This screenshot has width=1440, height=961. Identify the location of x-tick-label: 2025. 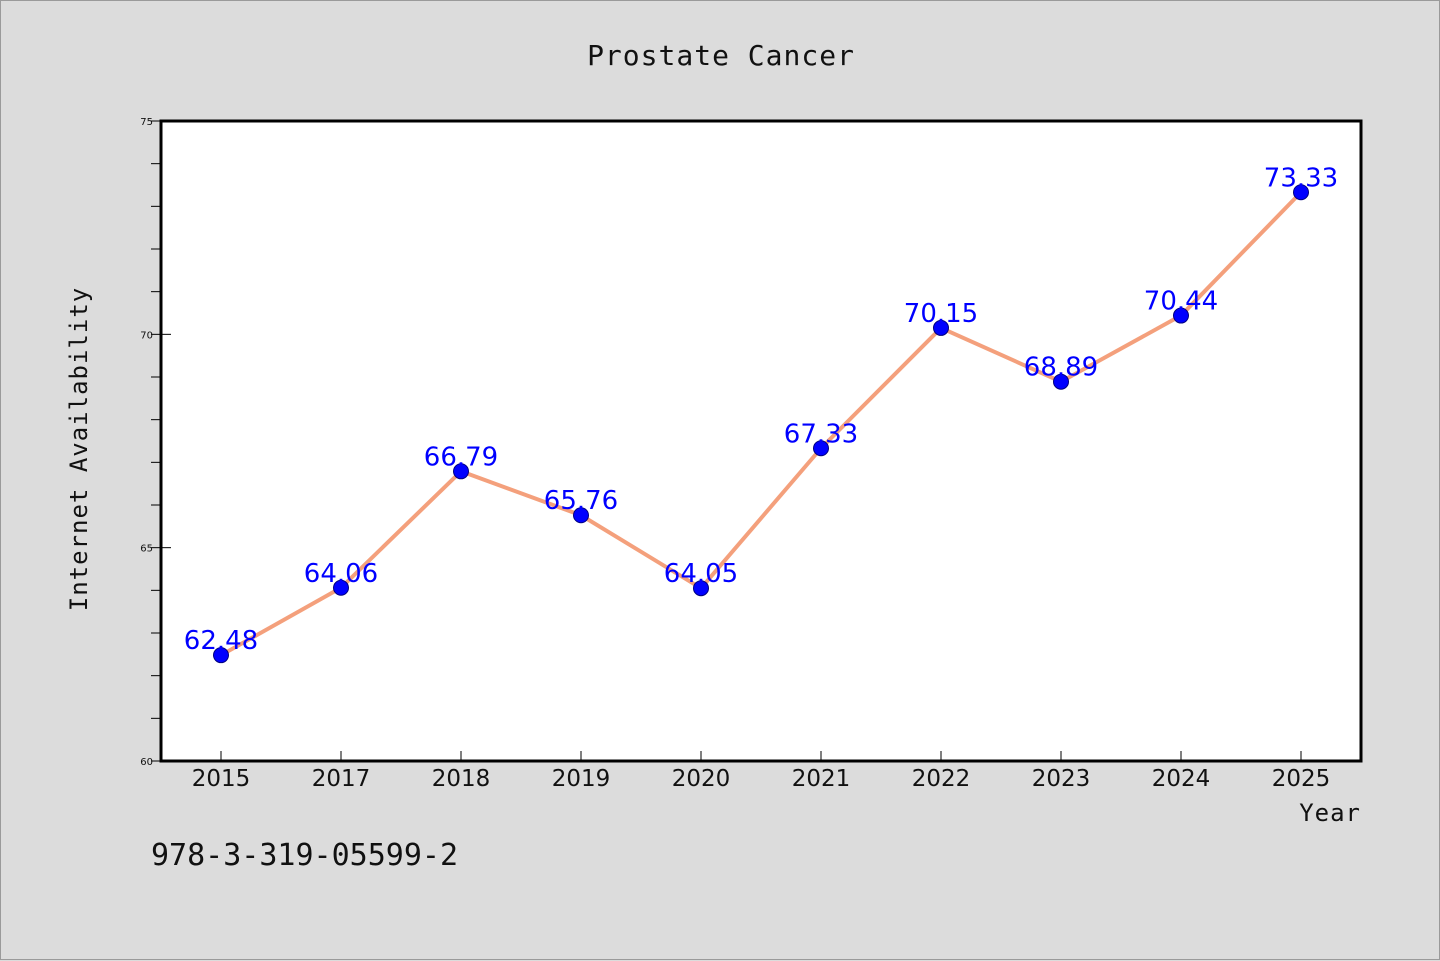
(1301, 779).